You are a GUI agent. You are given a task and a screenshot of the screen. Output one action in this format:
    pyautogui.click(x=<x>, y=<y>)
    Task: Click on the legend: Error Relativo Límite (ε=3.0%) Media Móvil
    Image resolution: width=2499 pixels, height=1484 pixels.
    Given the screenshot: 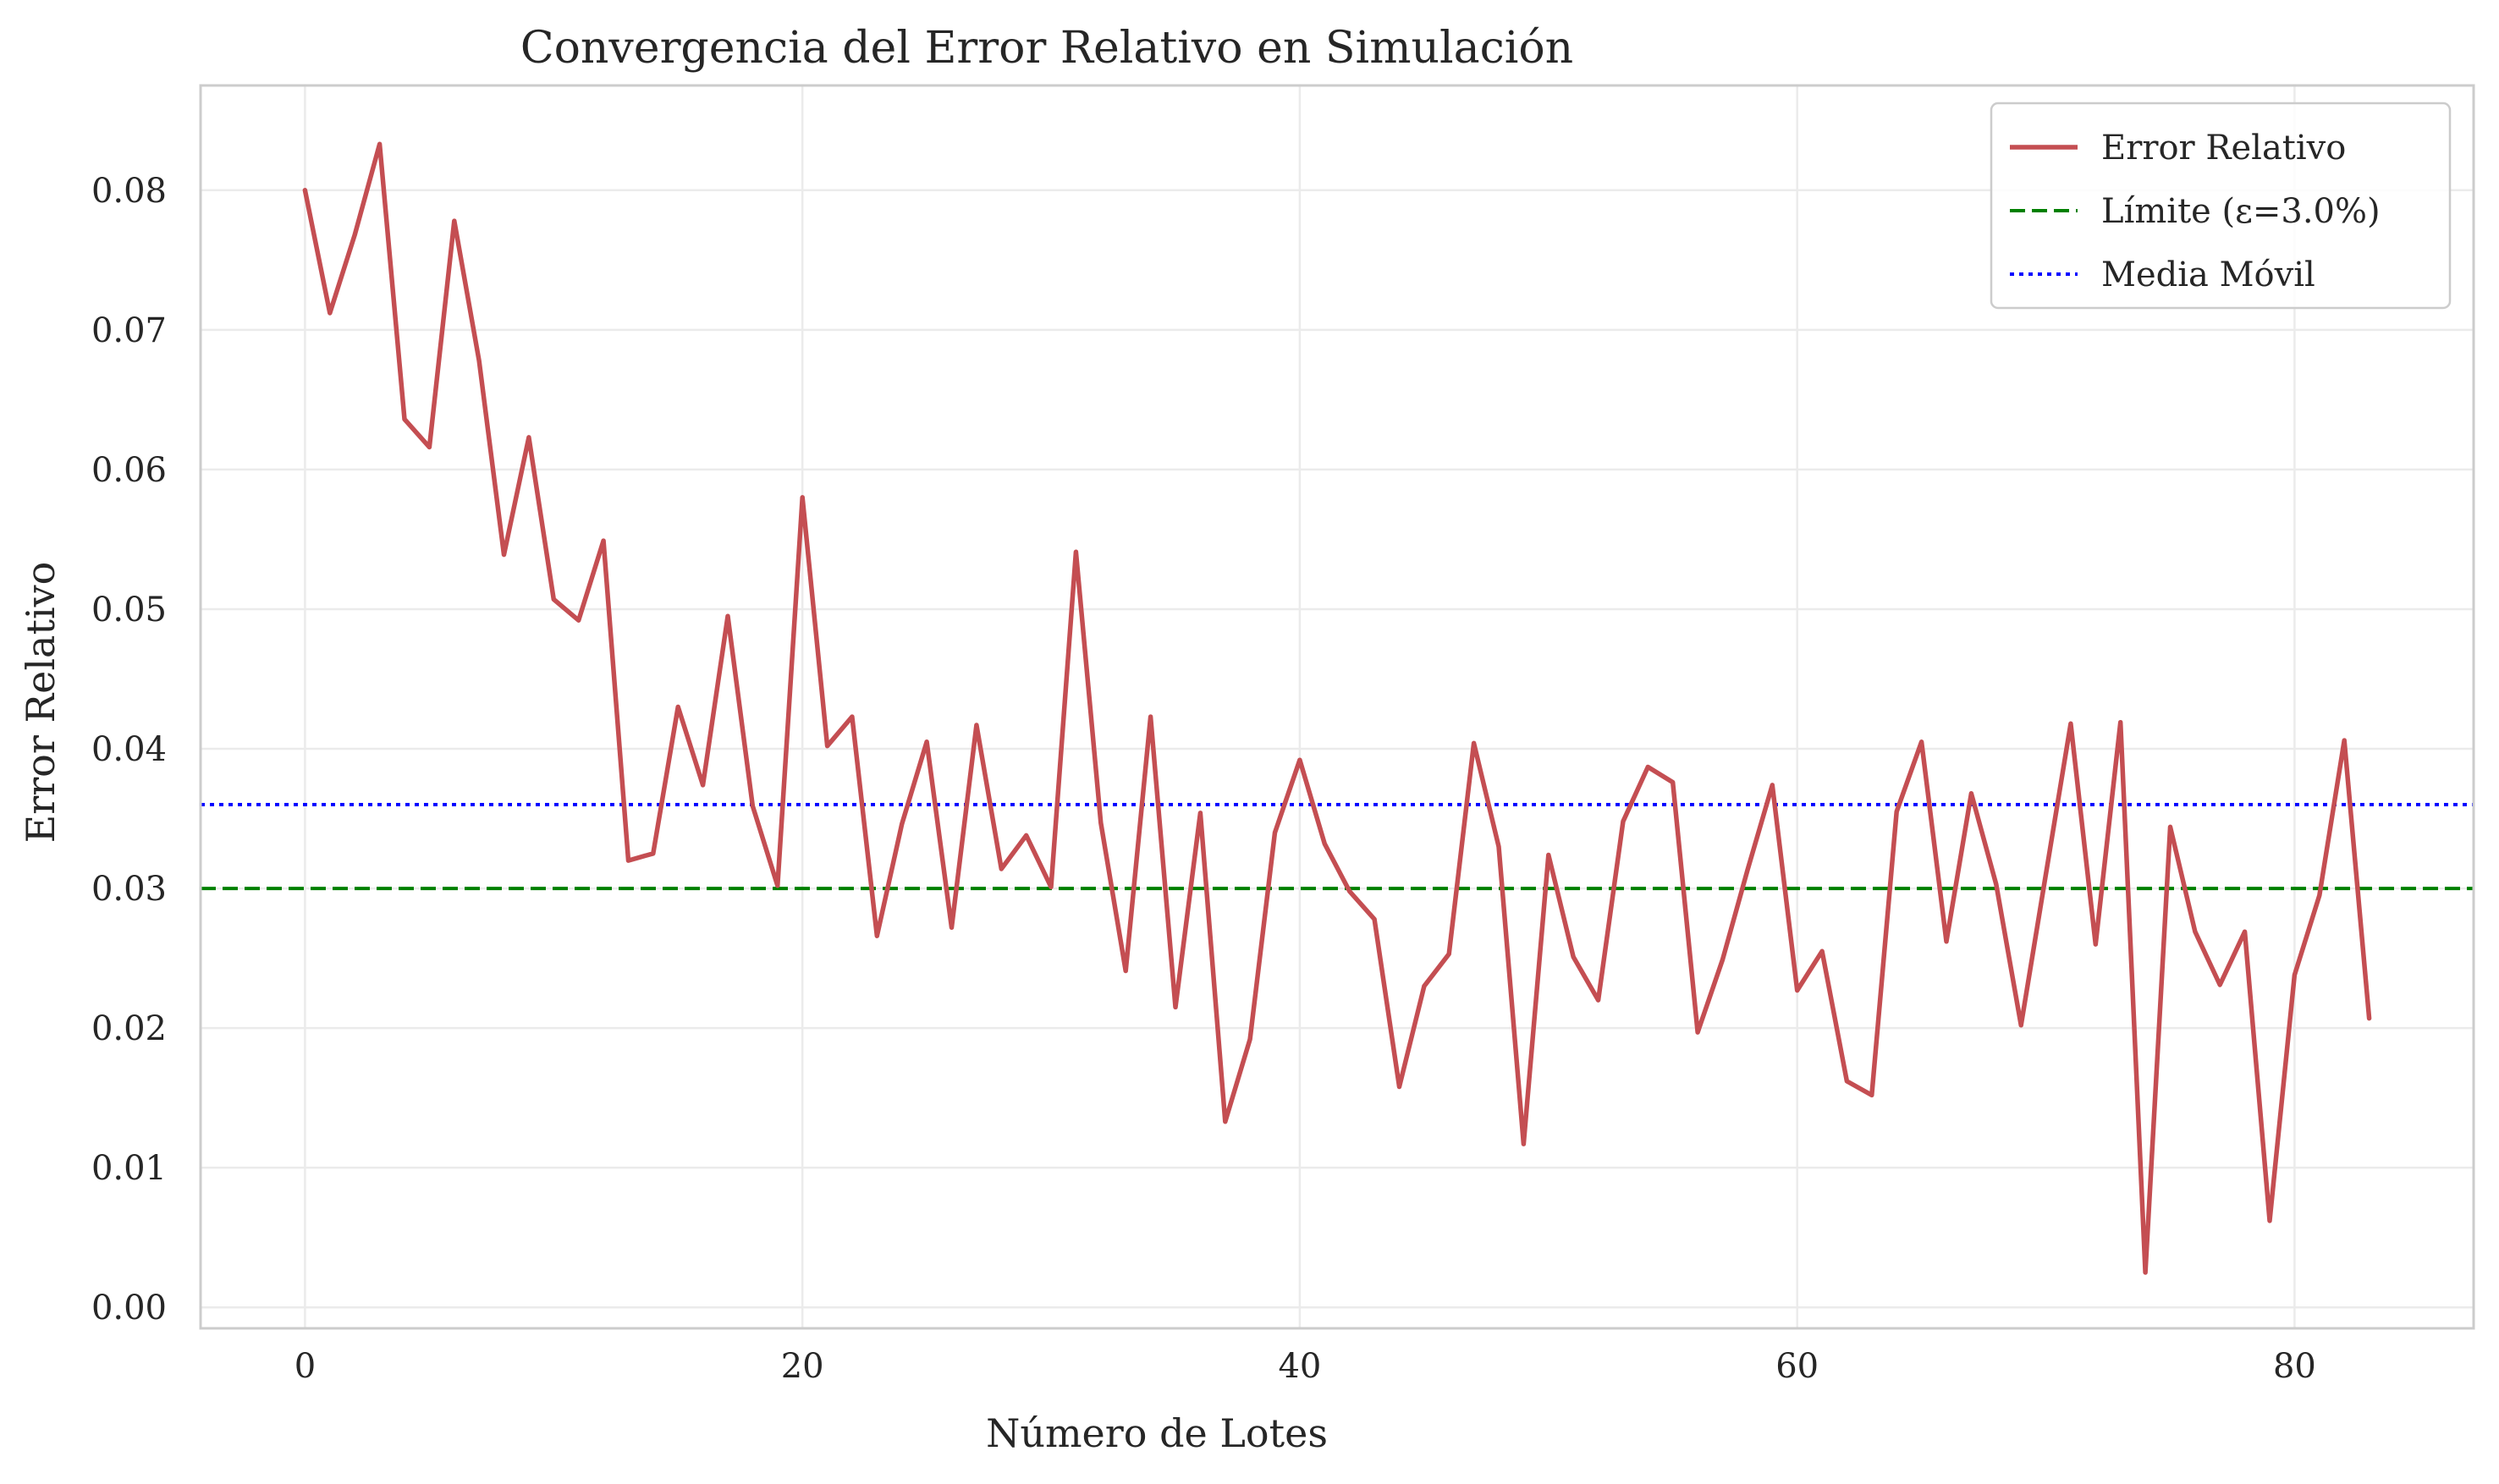 What is the action you would take?
    pyautogui.click(x=2221, y=206)
    